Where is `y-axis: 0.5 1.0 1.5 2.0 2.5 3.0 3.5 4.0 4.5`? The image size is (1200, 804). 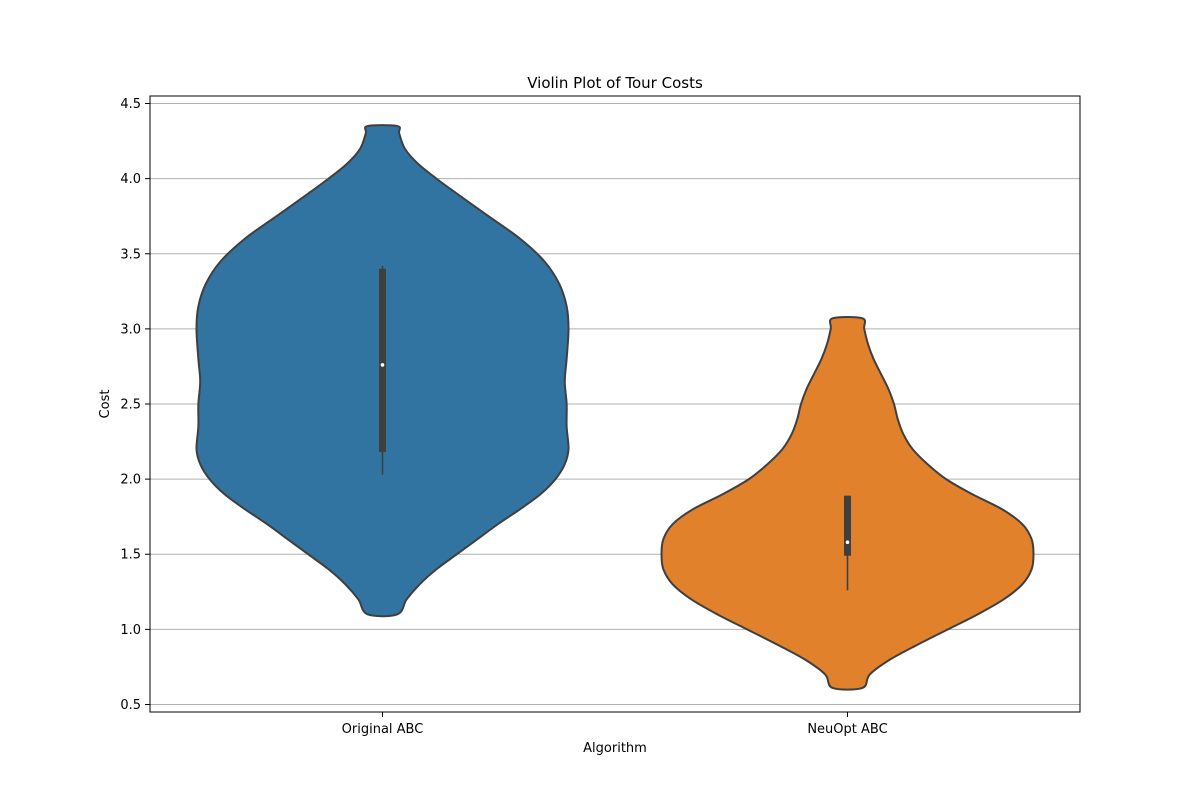
y-axis: 0.5 1.0 1.5 2.0 2.5 3.0 3.5 4.0 4.5 is located at coordinates (135, 405).